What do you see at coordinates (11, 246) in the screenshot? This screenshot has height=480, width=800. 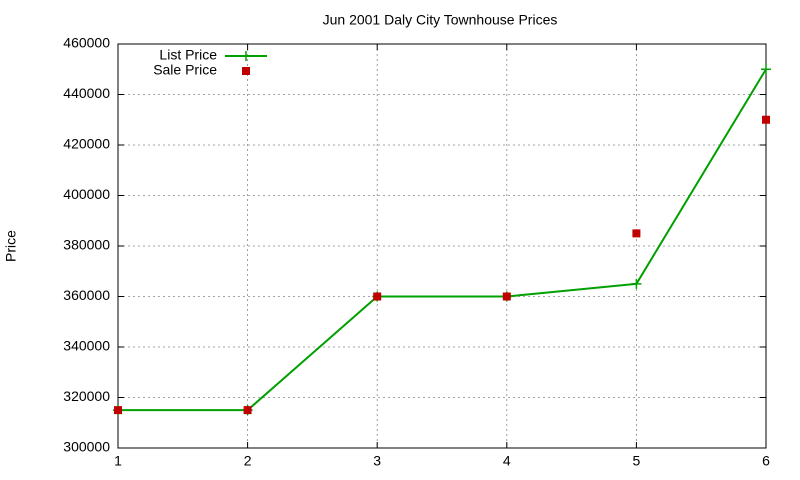 I see `y-axis-label: Price` at bounding box center [11, 246].